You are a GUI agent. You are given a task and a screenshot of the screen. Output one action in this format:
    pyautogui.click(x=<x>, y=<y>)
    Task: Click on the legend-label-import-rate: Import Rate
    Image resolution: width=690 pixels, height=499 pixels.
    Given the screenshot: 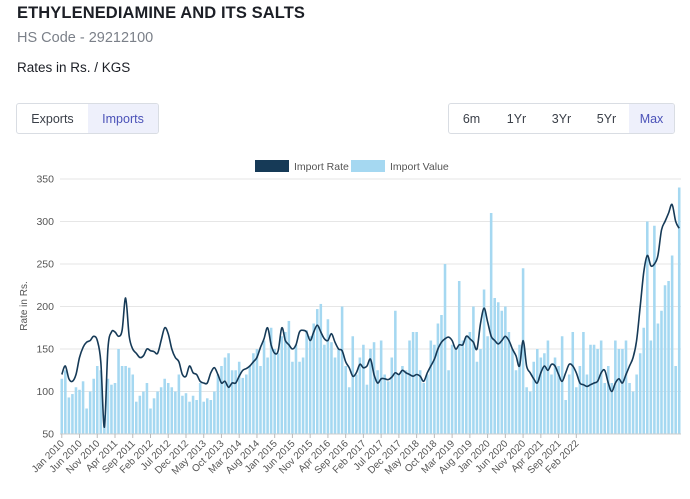 What is the action you would take?
    pyautogui.click(x=321, y=167)
    